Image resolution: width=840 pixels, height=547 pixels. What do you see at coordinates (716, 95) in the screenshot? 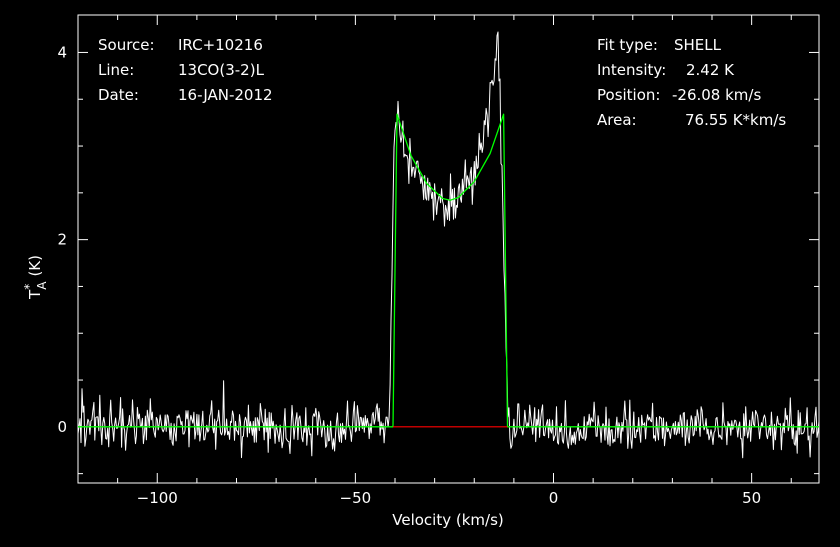
I see `position-value: -26.08 km/s` at bounding box center [716, 95].